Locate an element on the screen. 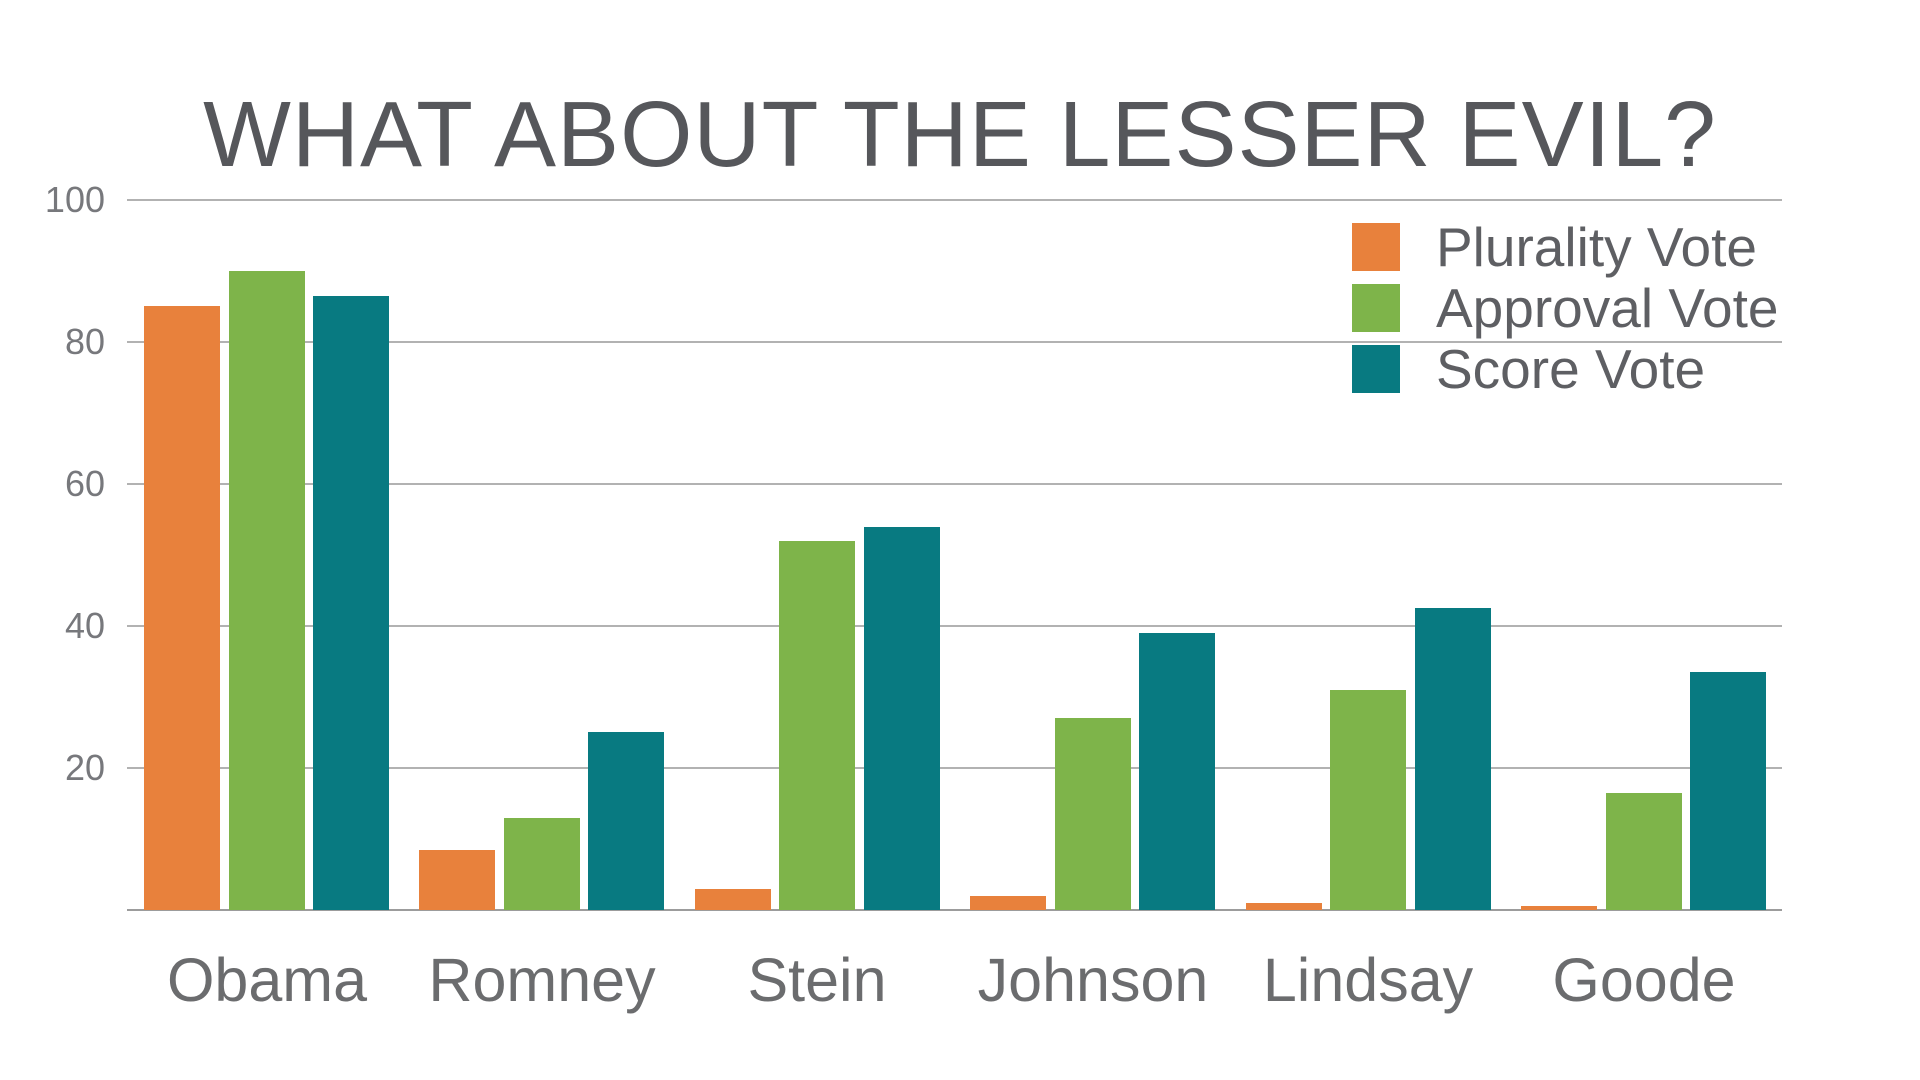 This screenshot has height=1080, width=1920. bar-obama-score-vote is located at coordinates (351, 603).